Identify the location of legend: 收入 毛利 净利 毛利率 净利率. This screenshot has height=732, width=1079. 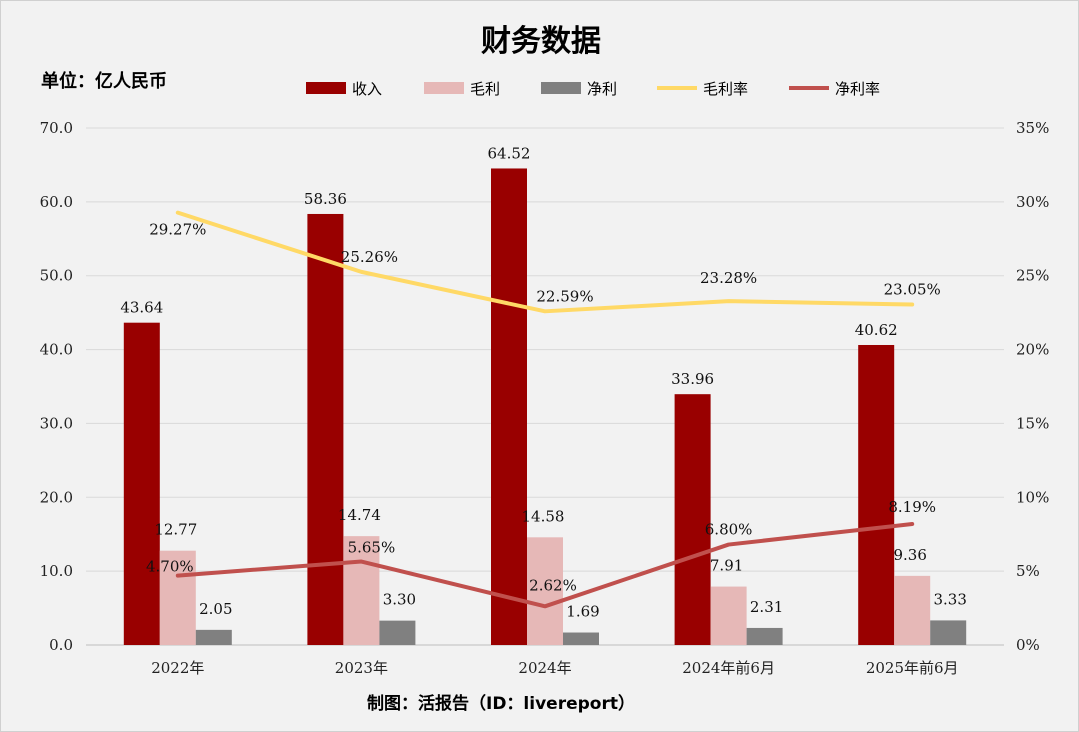
(593, 89).